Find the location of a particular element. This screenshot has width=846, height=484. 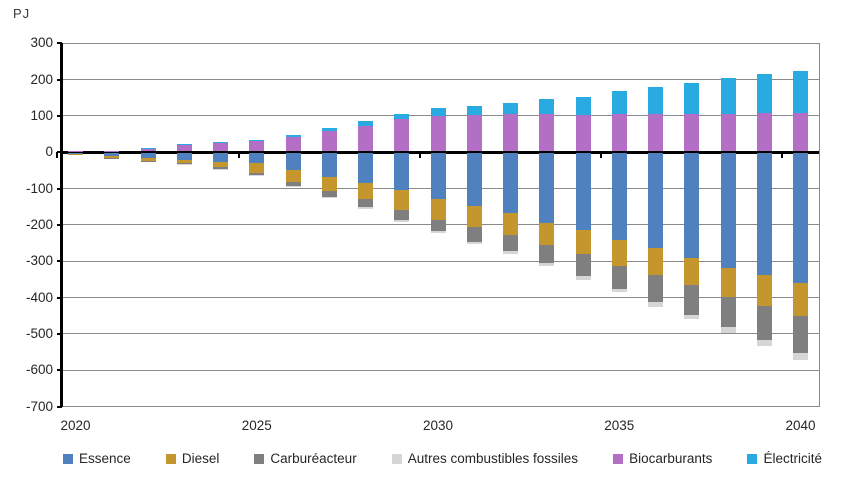

bar-segment-essence-2022 is located at coordinates (148, 156).